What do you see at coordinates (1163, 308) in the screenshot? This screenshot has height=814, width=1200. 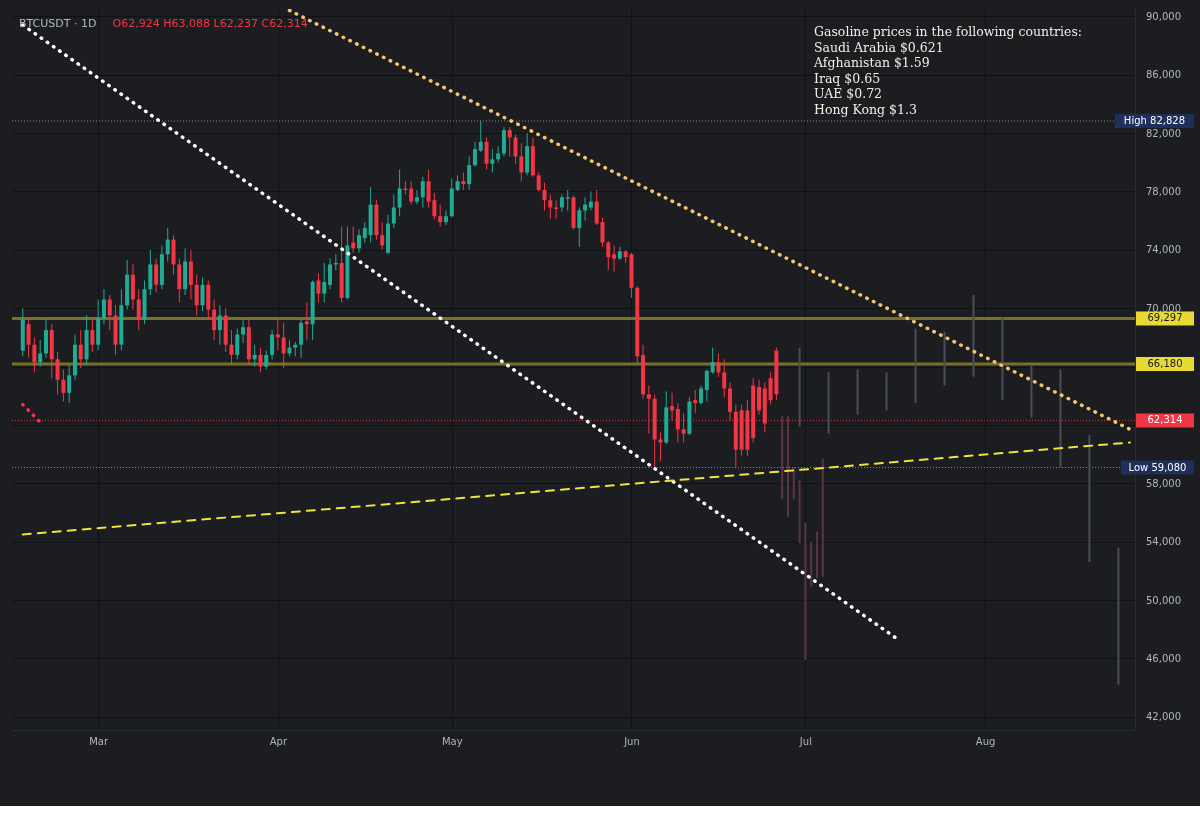 I see `y-tick-label: 70,000` at bounding box center [1163, 308].